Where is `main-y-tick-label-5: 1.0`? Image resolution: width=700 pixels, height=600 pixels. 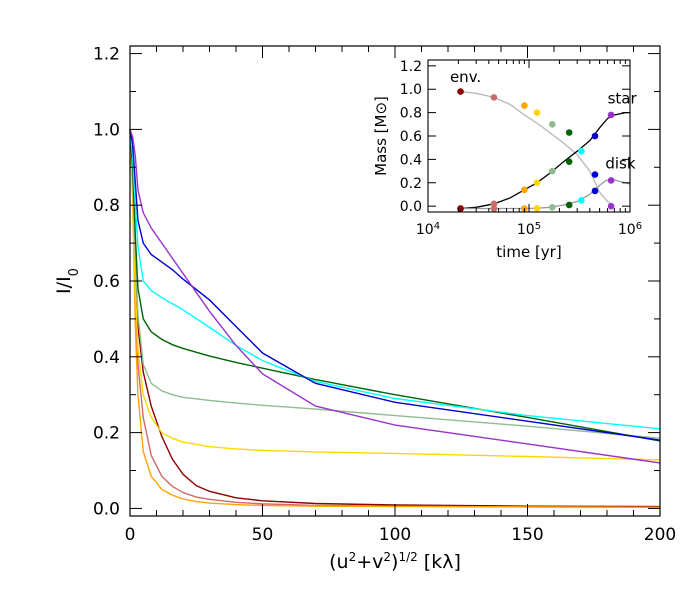
main-y-tick-label-5: 1.0 is located at coordinates (106, 130).